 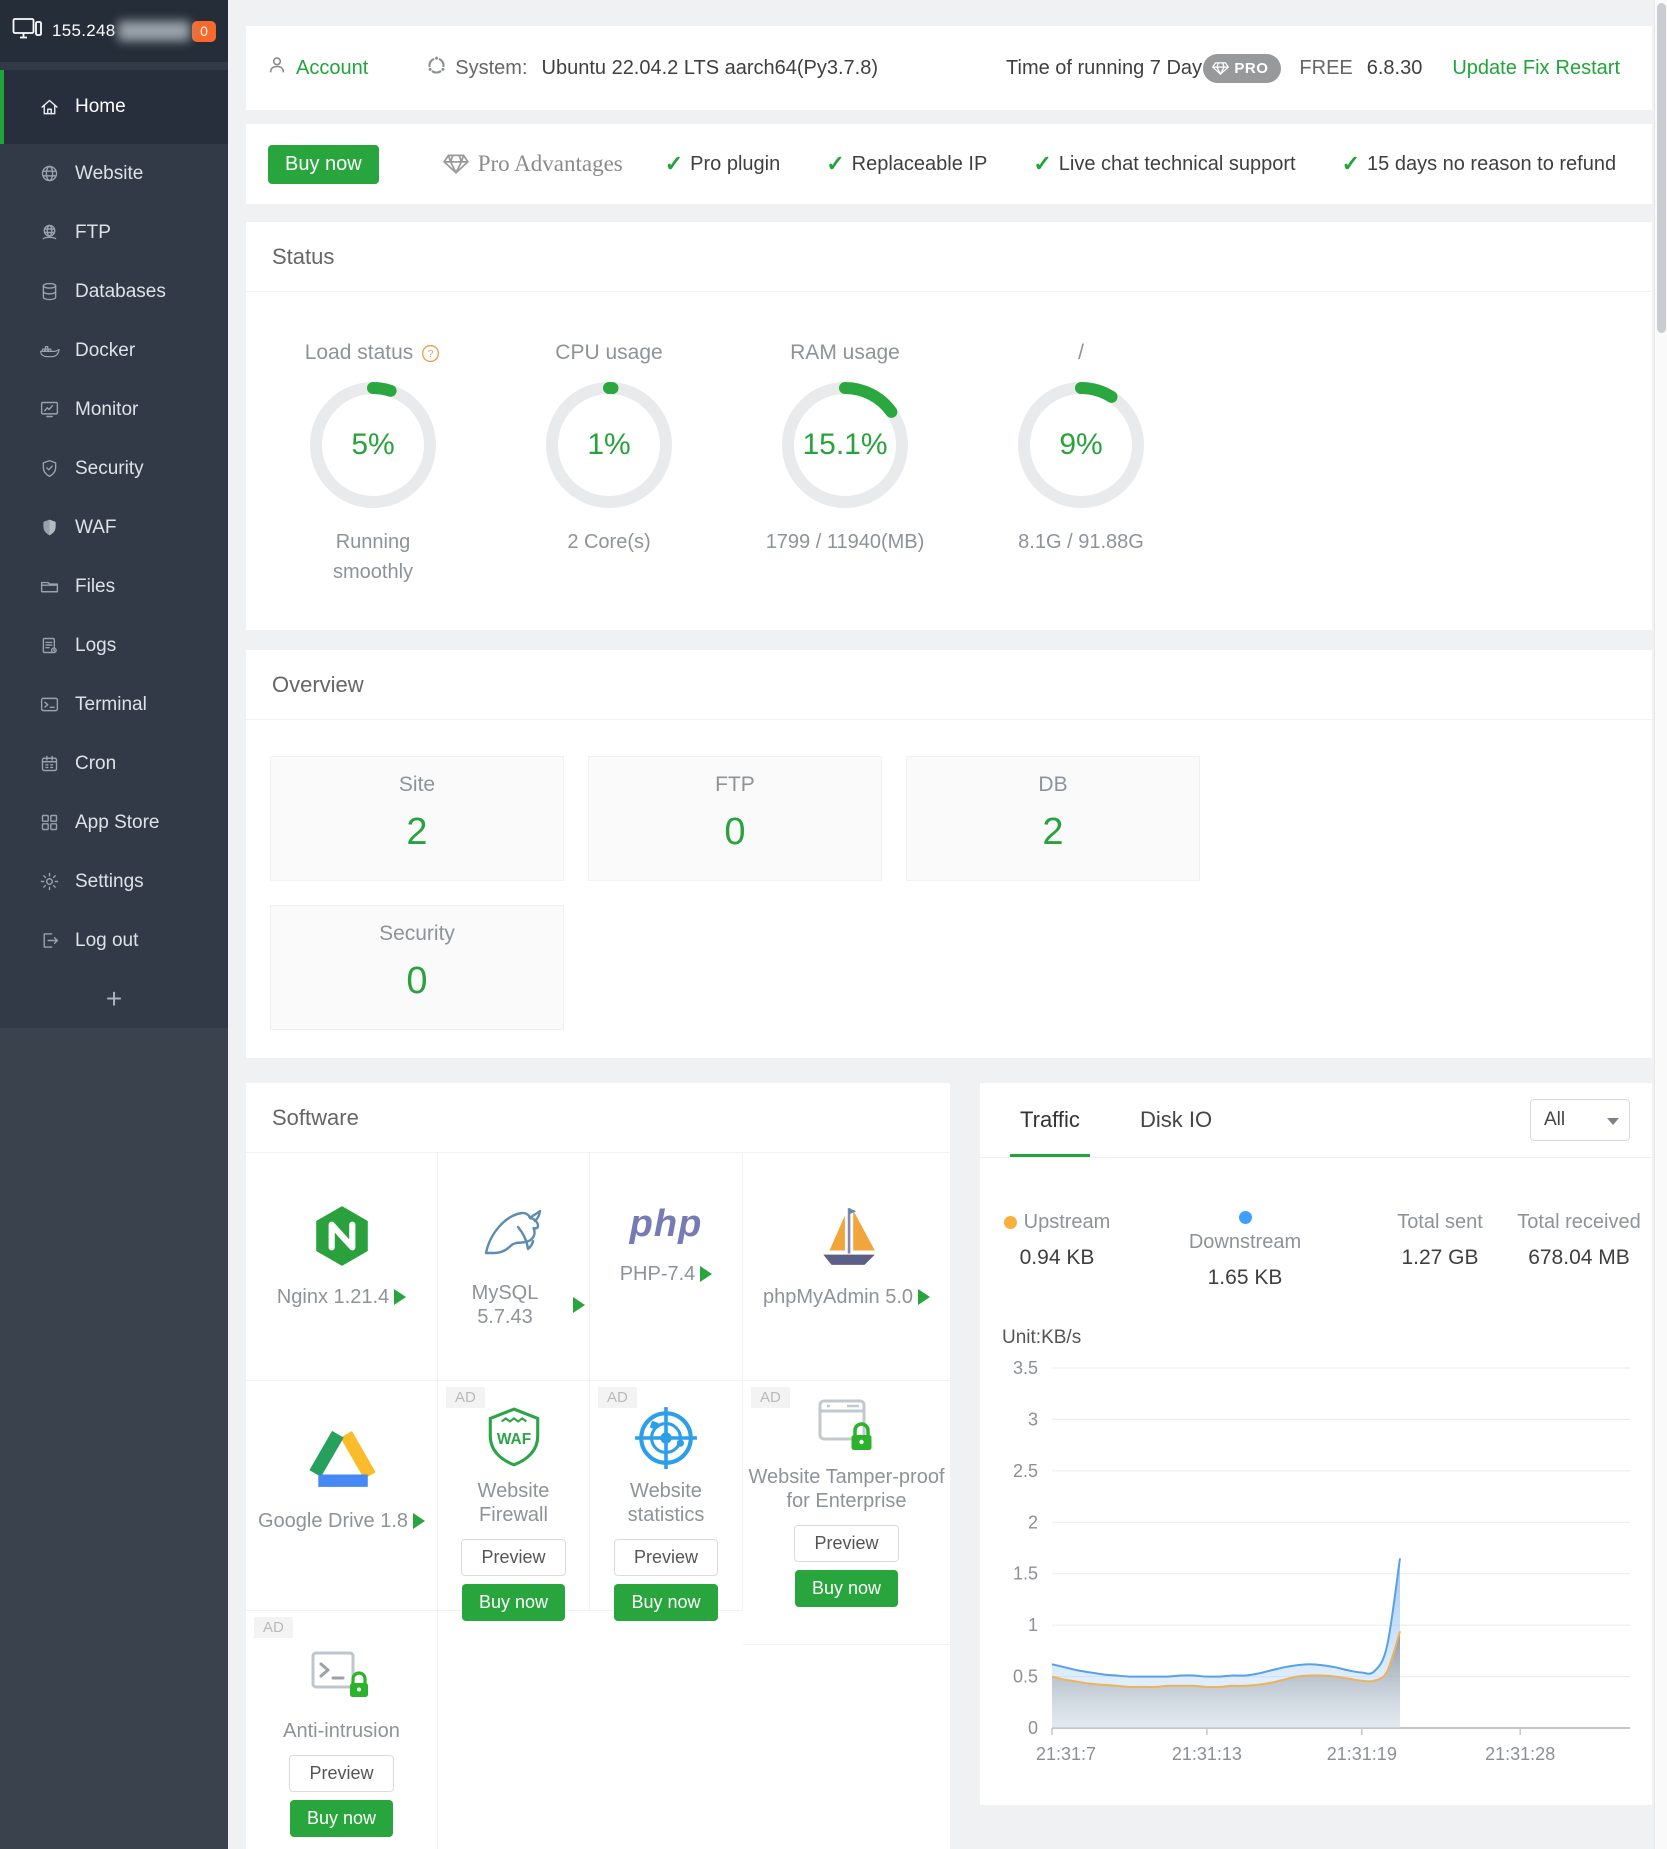 What do you see at coordinates (1242, 68) in the screenshot?
I see `pro-badge: PRO` at bounding box center [1242, 68].